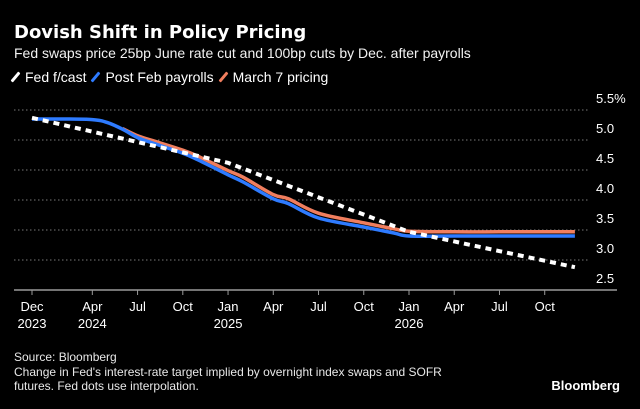  I want to click on legend-item-post-feb-payrolls: Post Feb payrolls, so click(152, 77).